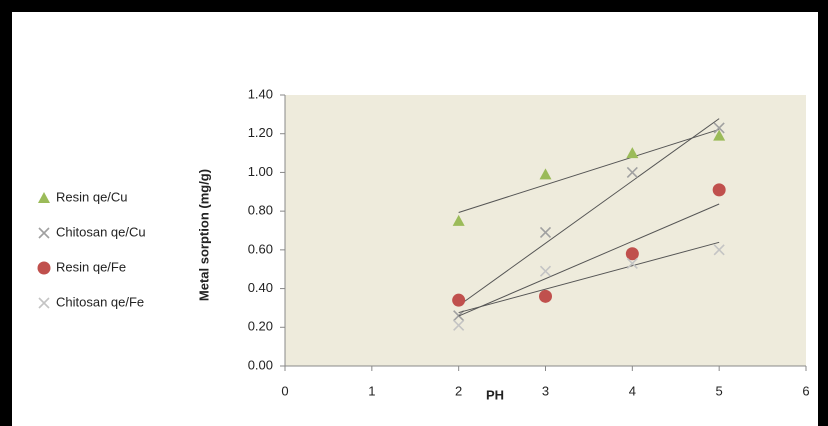 The width and height of the screenshot is (828, 426). I want to click on y-tick-label: 1.20, so click(260, 132).